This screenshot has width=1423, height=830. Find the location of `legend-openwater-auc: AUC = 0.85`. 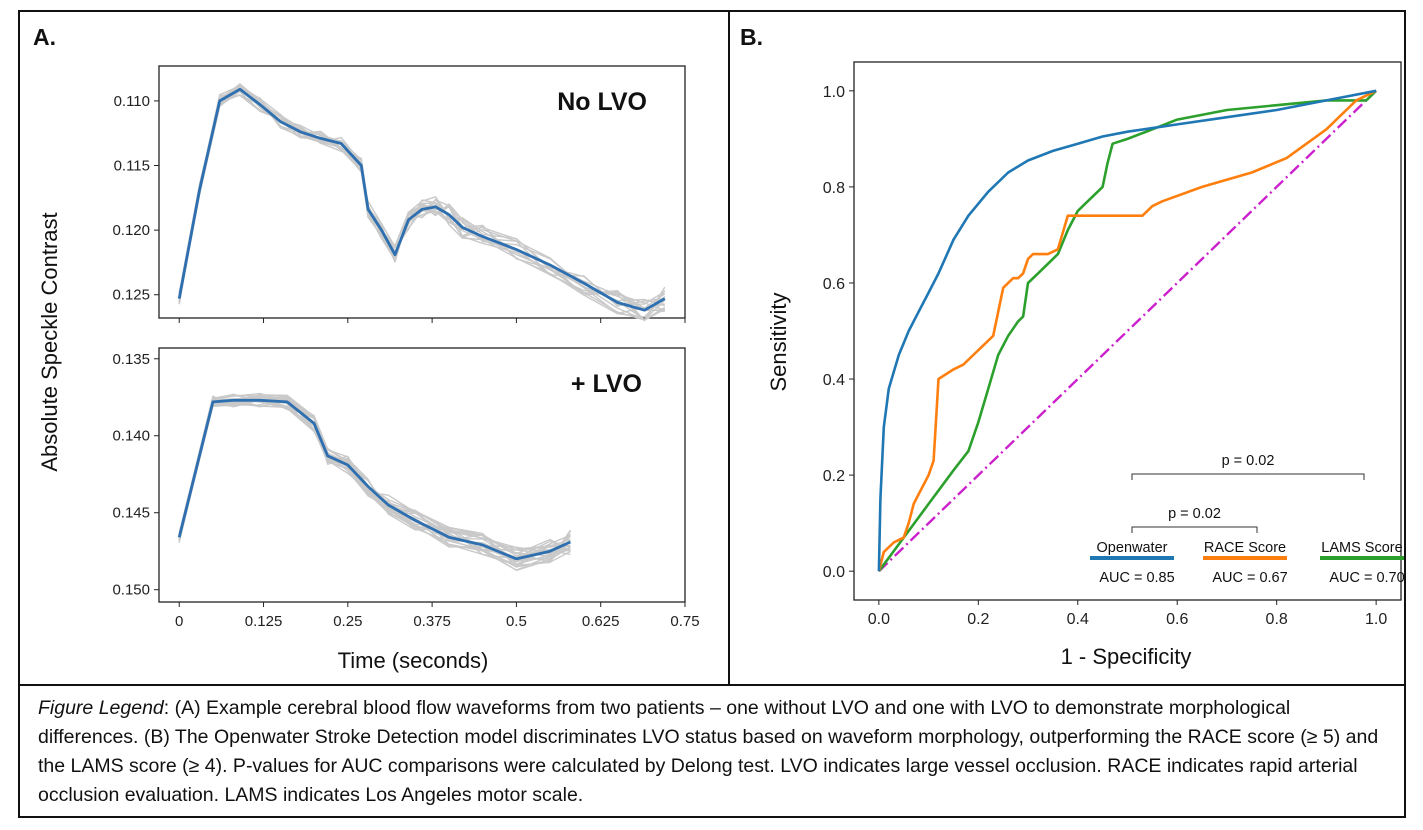

legend-openwater-auc: AUC = 0.85 is located at coordinates (1136, 578).